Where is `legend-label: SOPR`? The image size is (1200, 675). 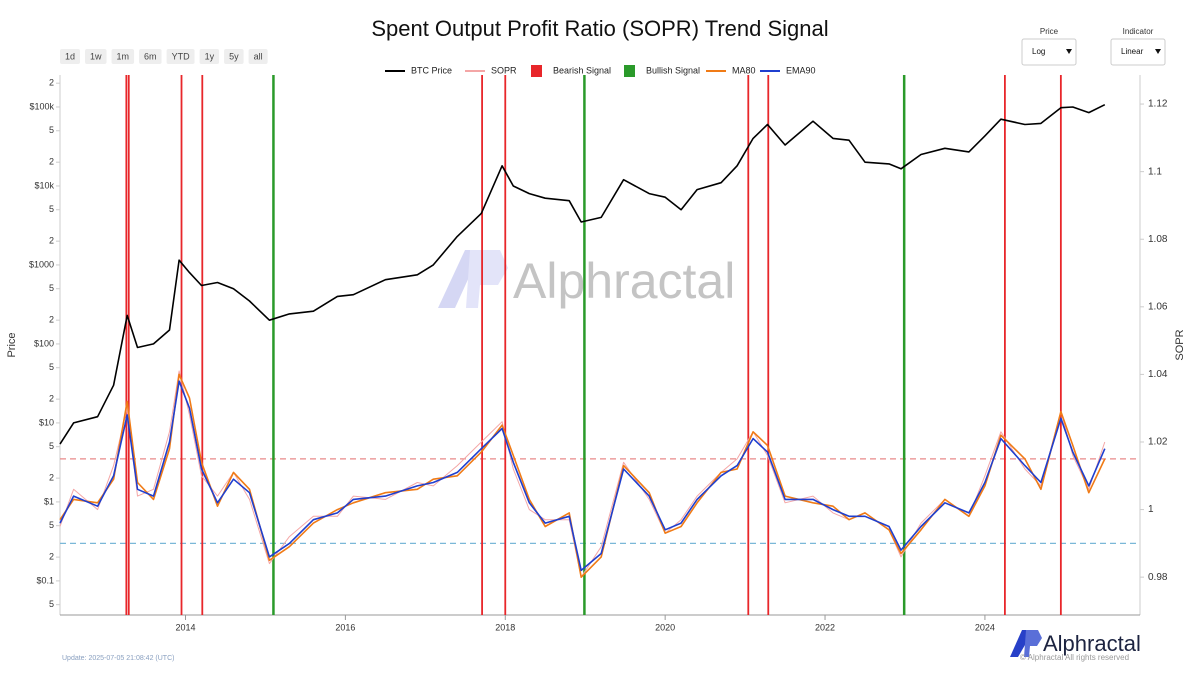 legend-label: SOPR is located at coordinates (504, 70).